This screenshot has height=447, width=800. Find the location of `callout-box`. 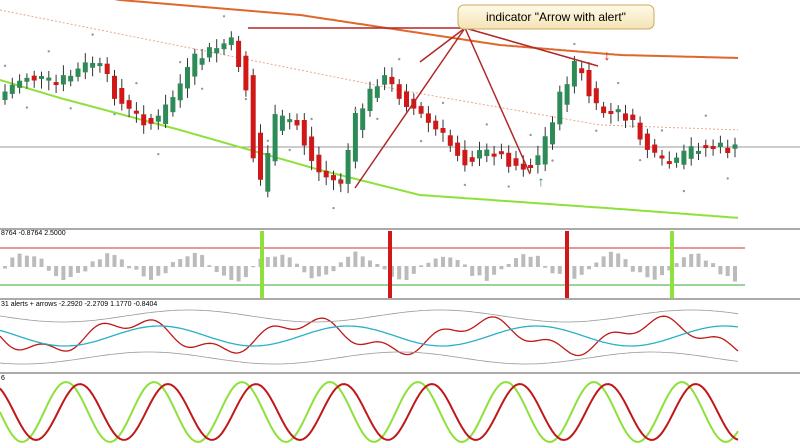

callout-box is located at coordinates (556, 17).